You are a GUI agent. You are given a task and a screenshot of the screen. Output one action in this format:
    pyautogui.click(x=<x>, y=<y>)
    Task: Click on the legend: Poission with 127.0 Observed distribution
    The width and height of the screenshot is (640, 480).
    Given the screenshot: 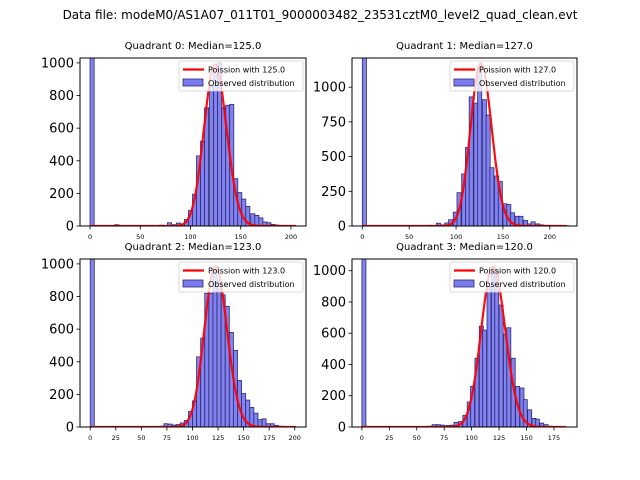 What is the action you would take?
    pyautogui.click(x=512, y=76)
    